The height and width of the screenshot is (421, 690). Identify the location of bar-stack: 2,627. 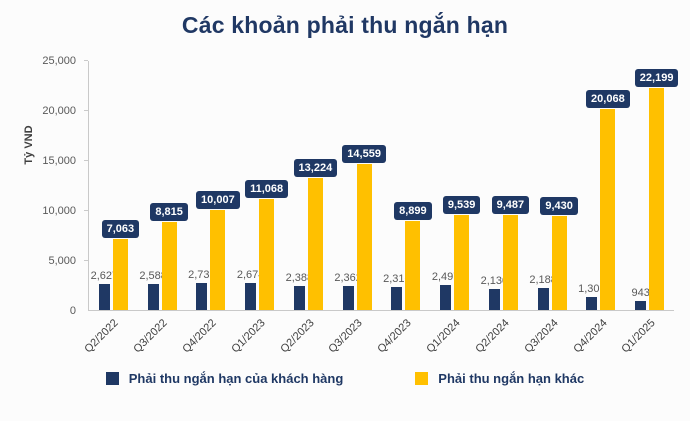
(104, 185).